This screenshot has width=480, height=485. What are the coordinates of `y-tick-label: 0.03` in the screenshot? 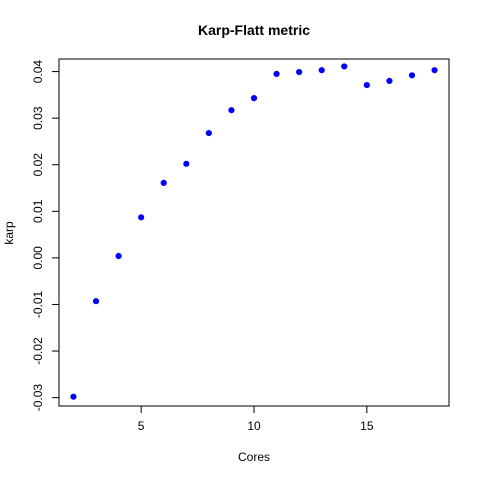 It's located at (38, 118).